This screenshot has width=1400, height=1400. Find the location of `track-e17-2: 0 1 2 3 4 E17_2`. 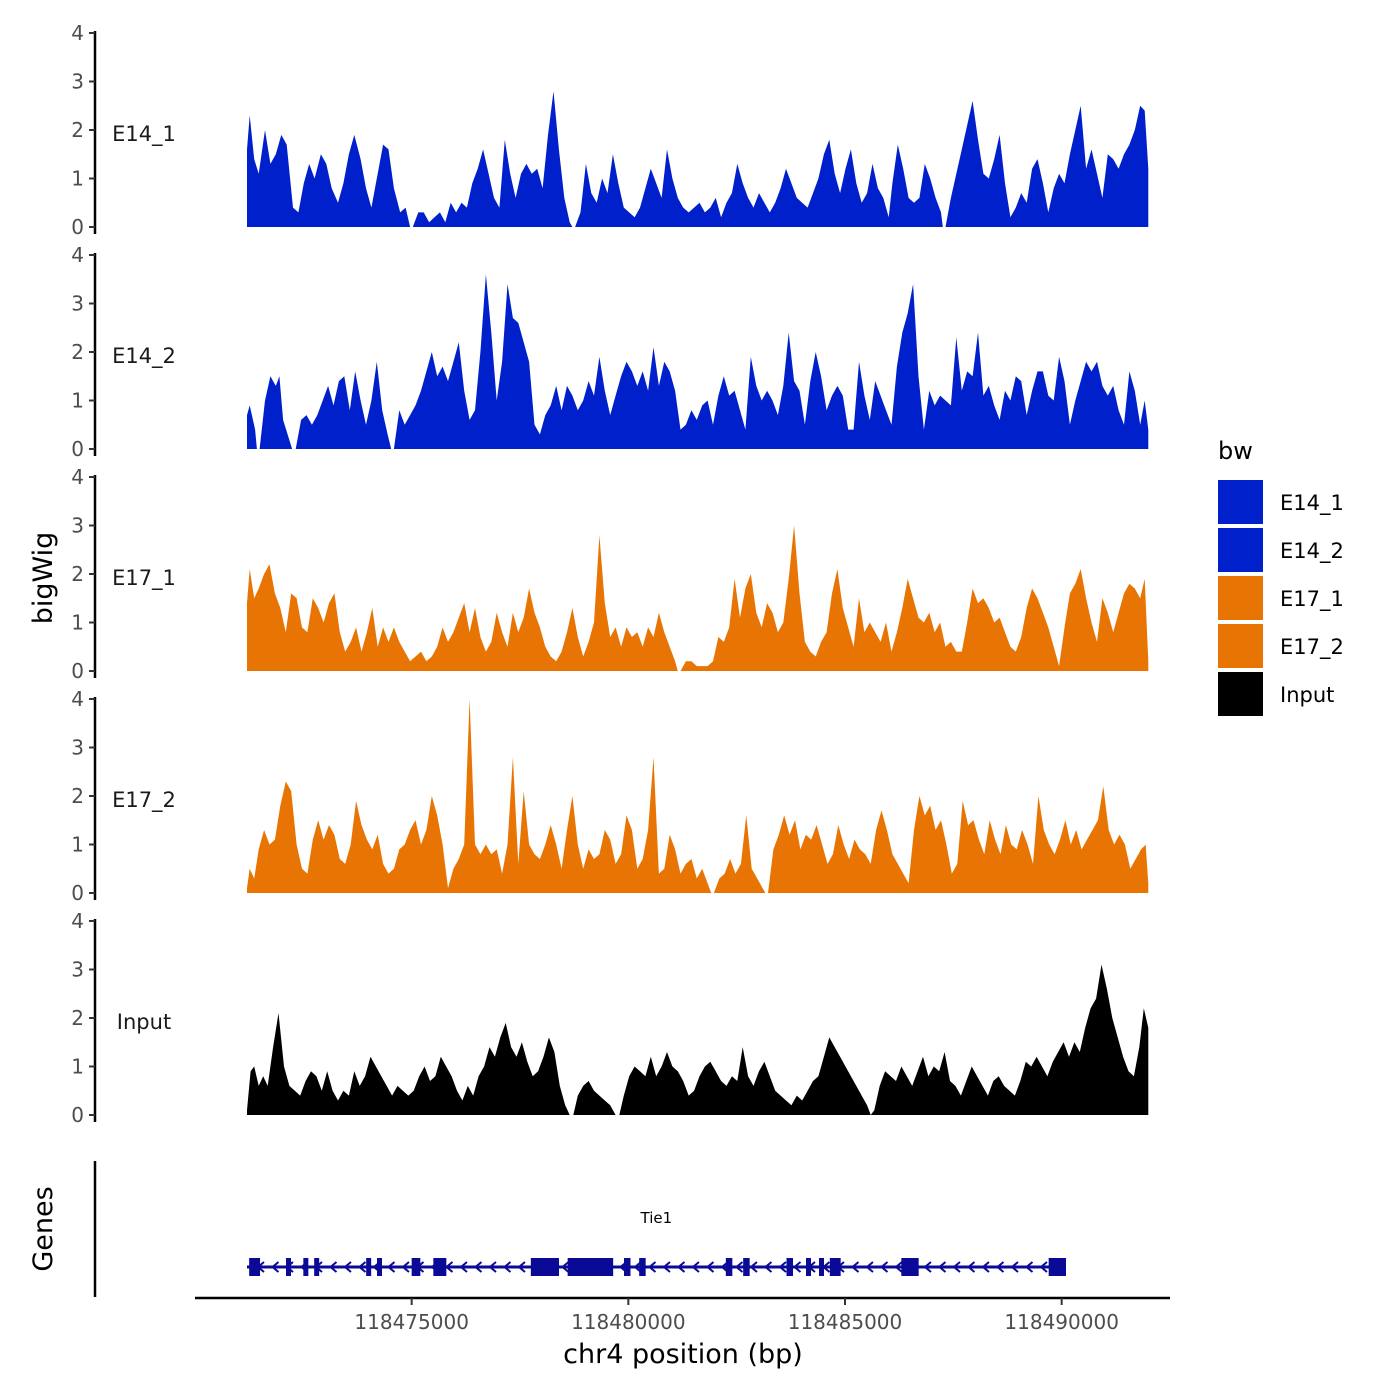

track-e17-2: 0 1 2 3 4 E17_2 is located at coordinates (610, 796).